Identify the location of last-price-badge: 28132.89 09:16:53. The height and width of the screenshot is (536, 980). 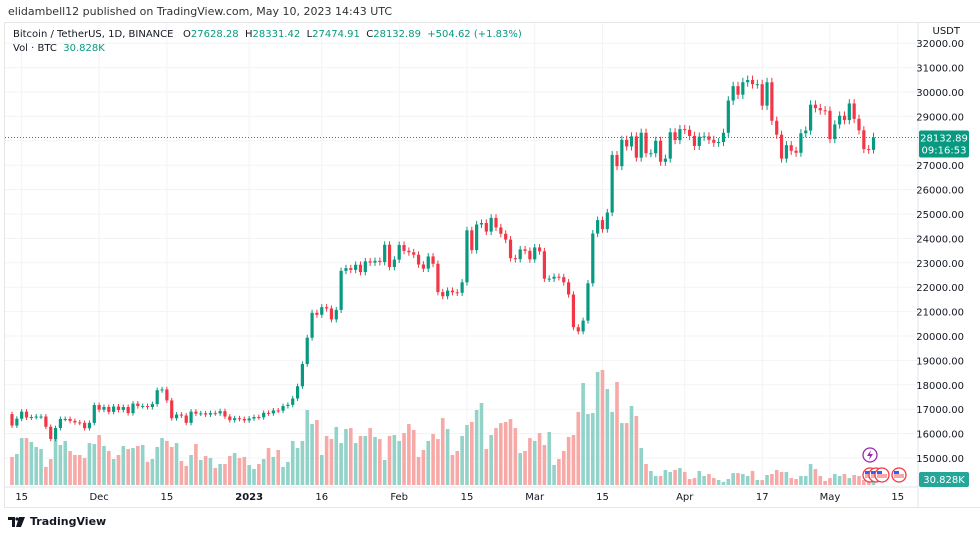
(944, 144).